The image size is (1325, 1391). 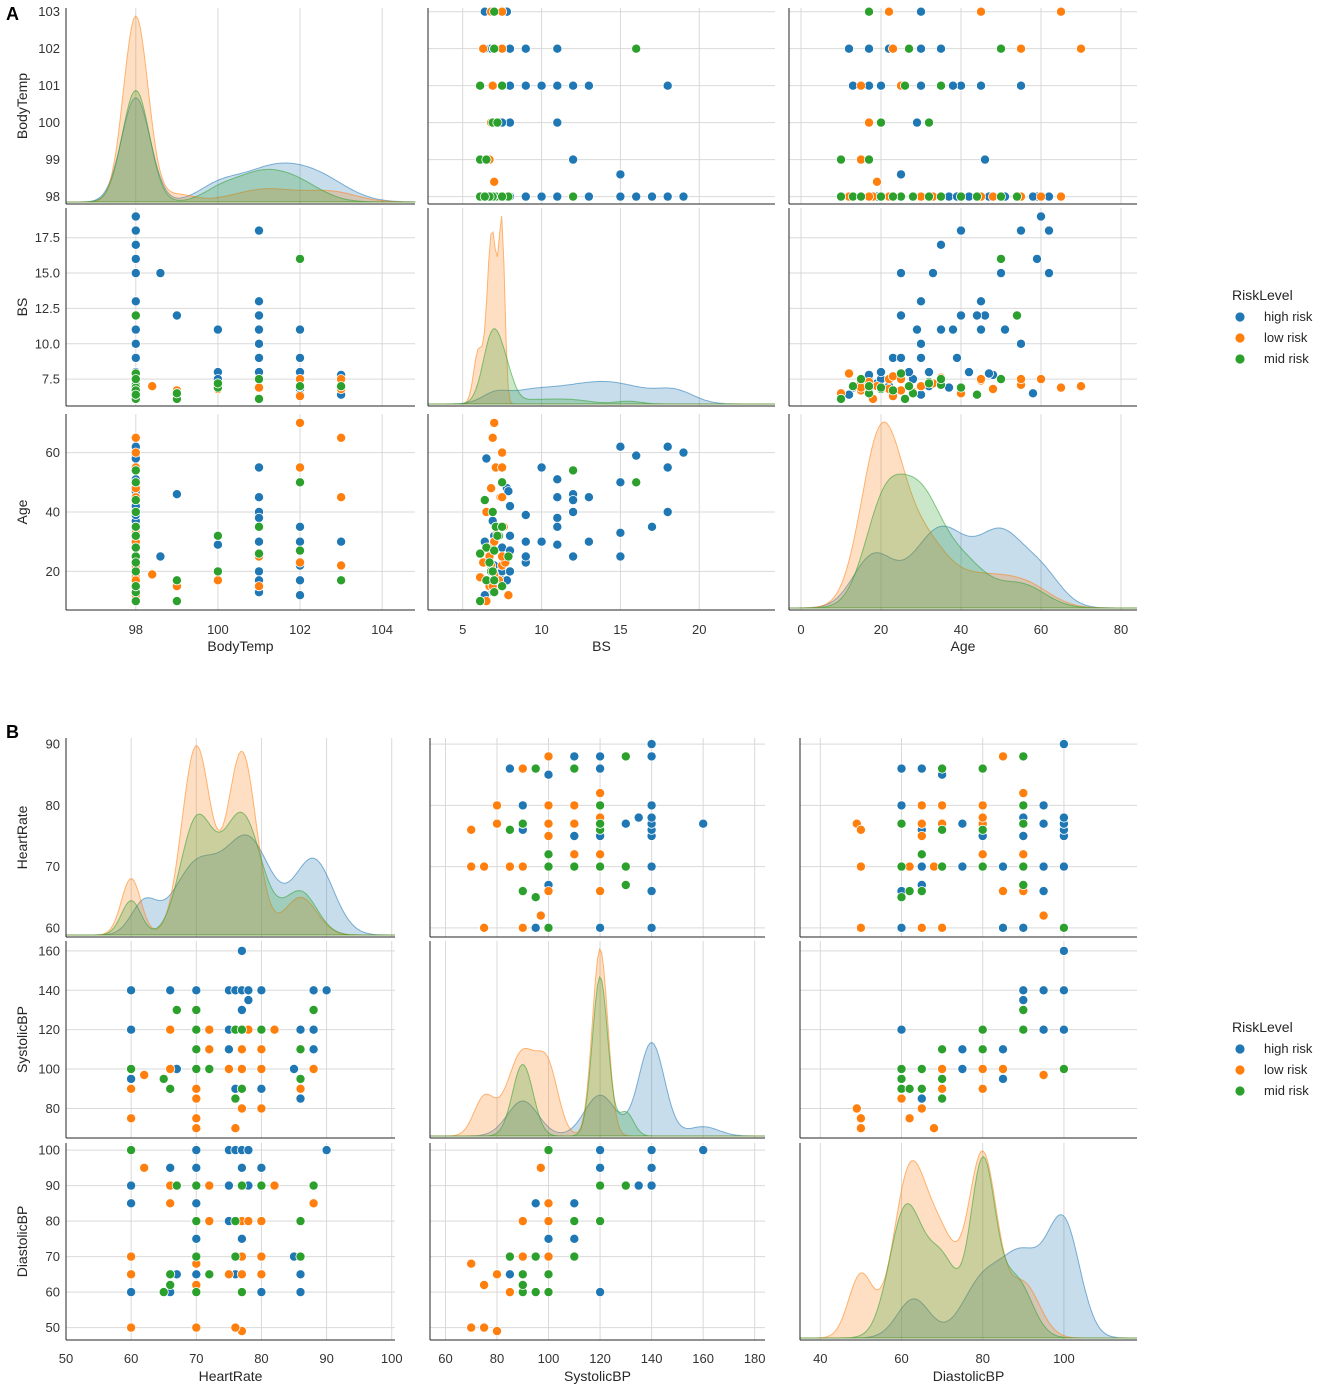 What do you see at coordinates (241, 150) in the screenshot?
I see `kde-high-risk` at bounding box center [241, 150].